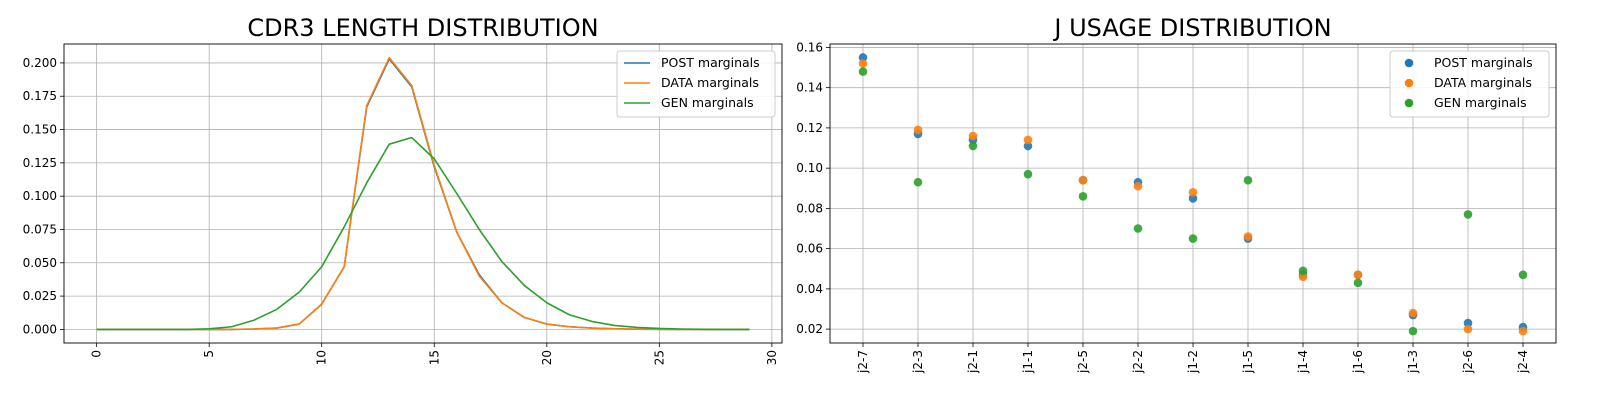 The height and width of the screenshot is (404, 1600). I want to click on x-tick-label: j1-3, so click(1413, 362).